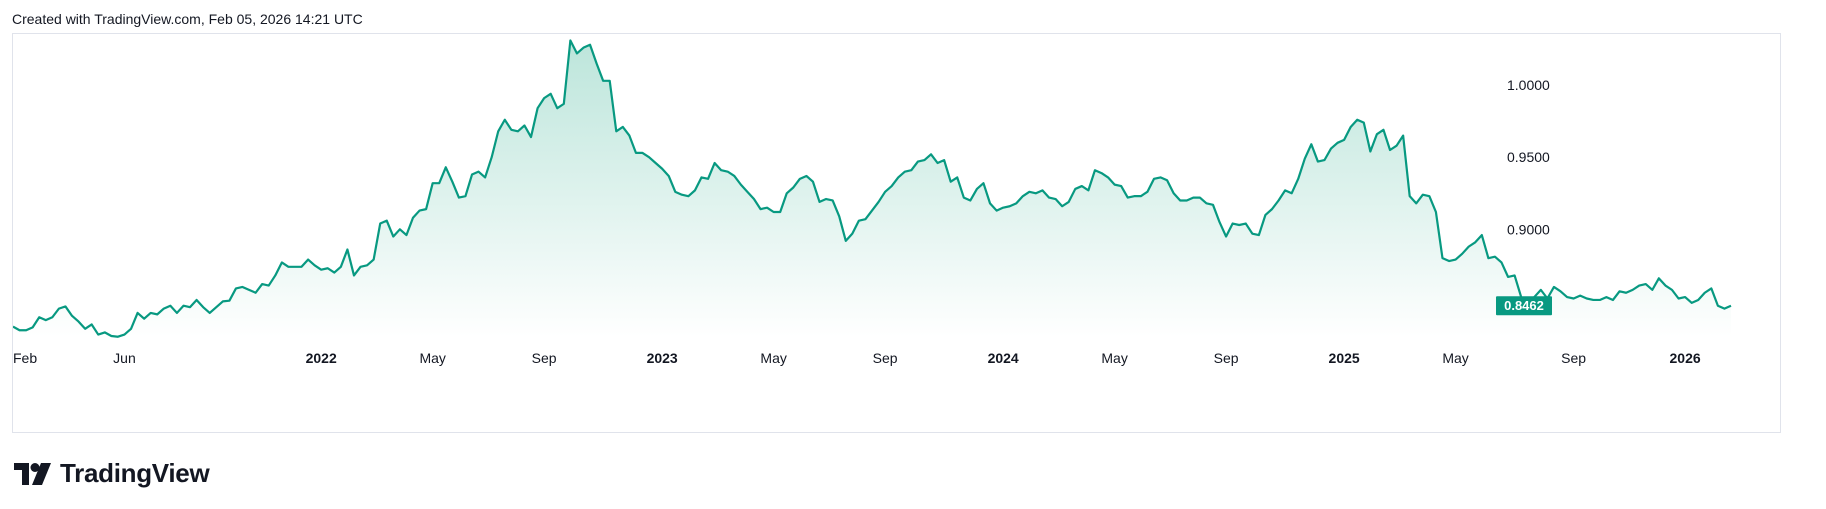  I want to click on x-tick-label: Jun, so click(124, 358).